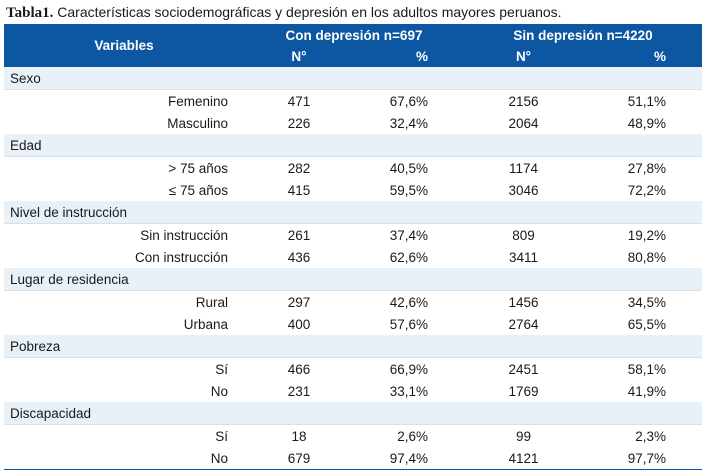  Describe the element at coordinates (353, 302) in the screenshot. I see `table-row: Rural 297 42,6% 1456 34,5%` at that location.